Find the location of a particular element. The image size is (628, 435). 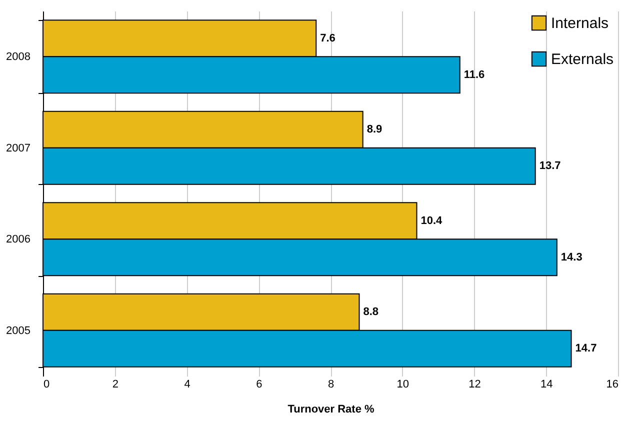

x-tick-label: 10 is located at coordinates (402, 384).